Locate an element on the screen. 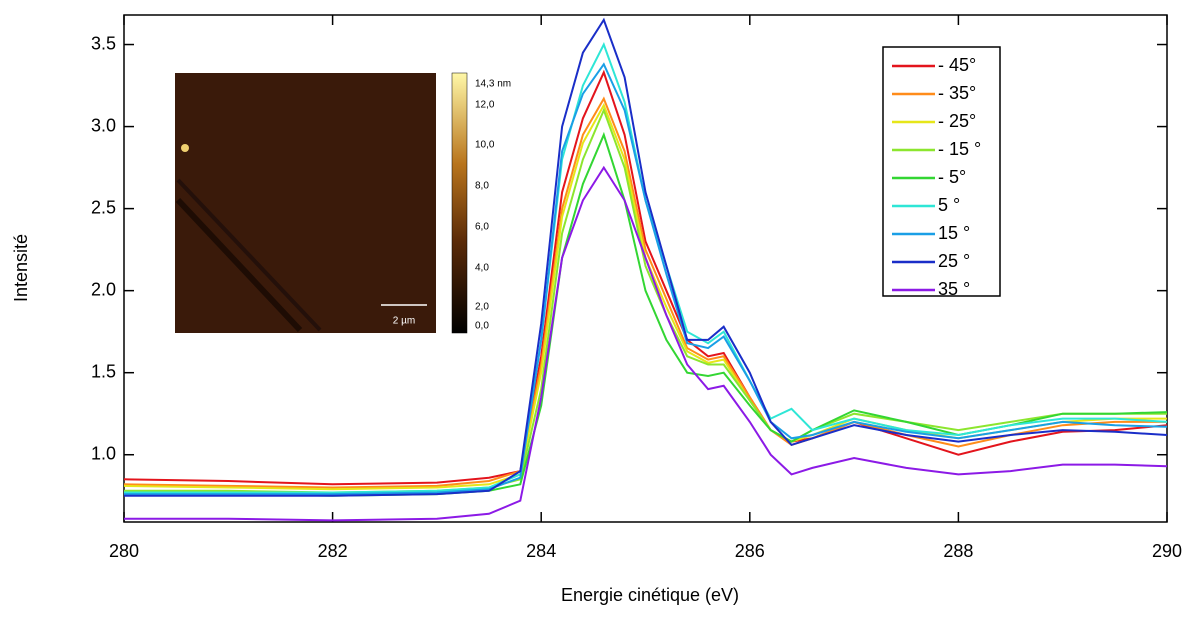 The height and width of the screenshot is (617, 1192). afm-image is located at coordinates (305, 203).